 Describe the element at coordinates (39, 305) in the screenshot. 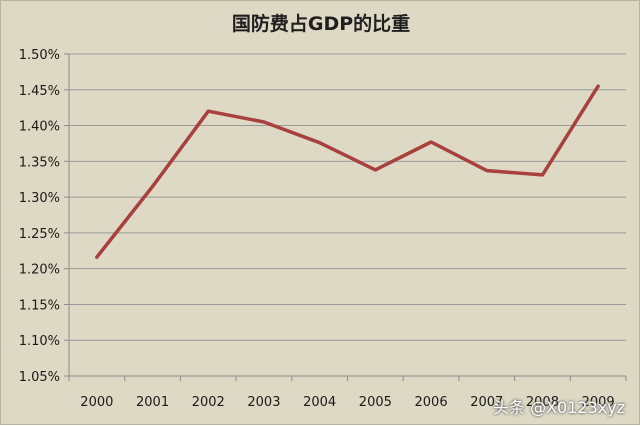

I see `y-tick-label: 1.15%` at that location.